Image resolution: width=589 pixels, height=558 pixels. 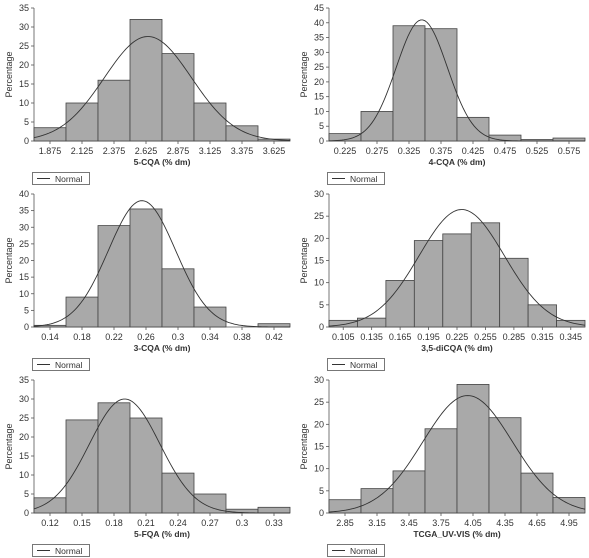 What do you see at coordinates (82, 151) in the screenshot?
I see `x-tick-label: 2.125` at bounding box center [82, 151].